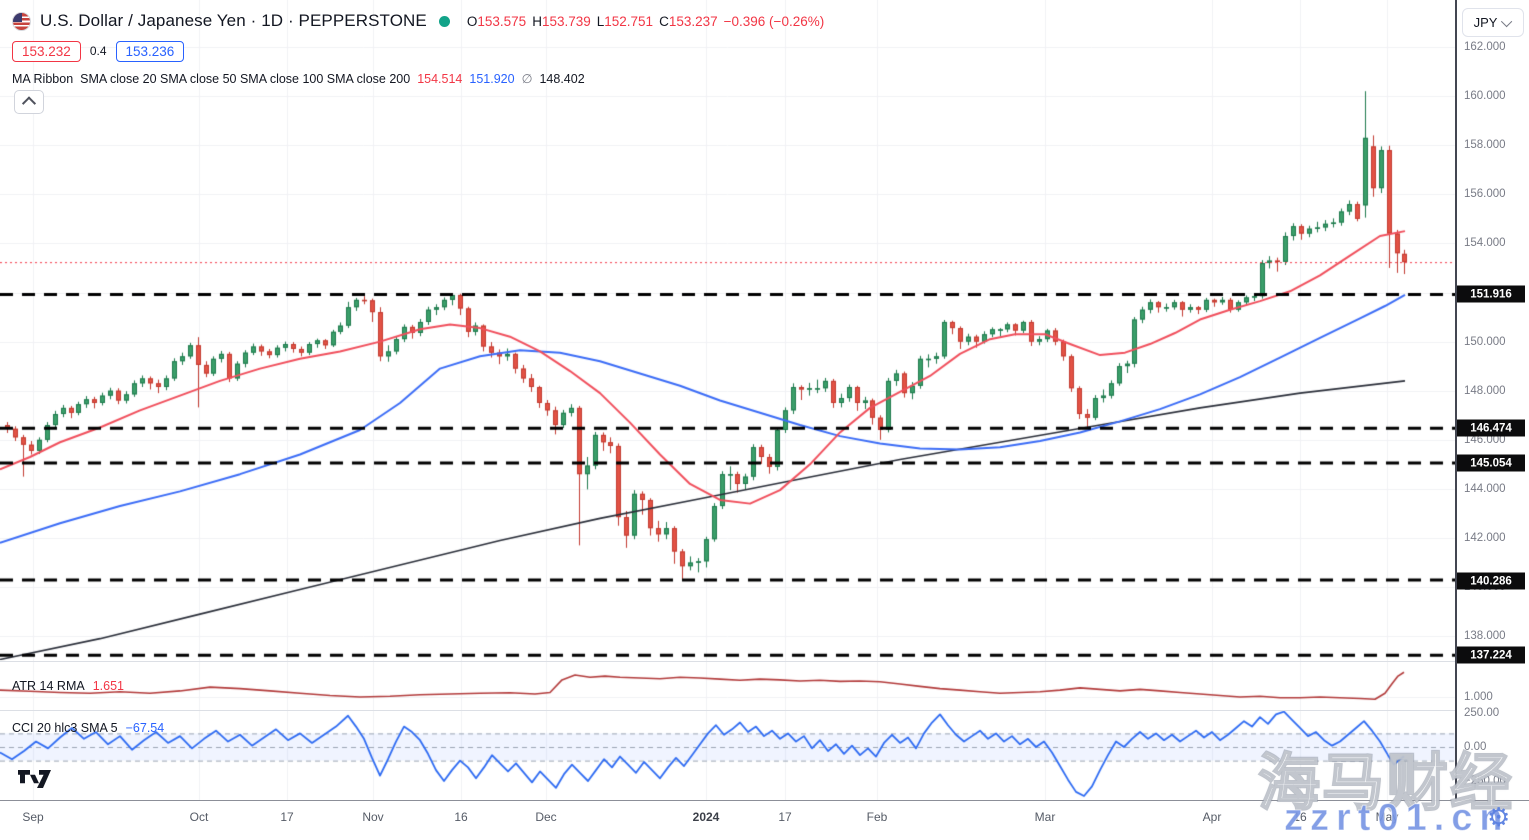  What do you see at coordinates (727, 661) in the screenshot?
I see `pane-separator-atr` at bounding box center [727, 661].